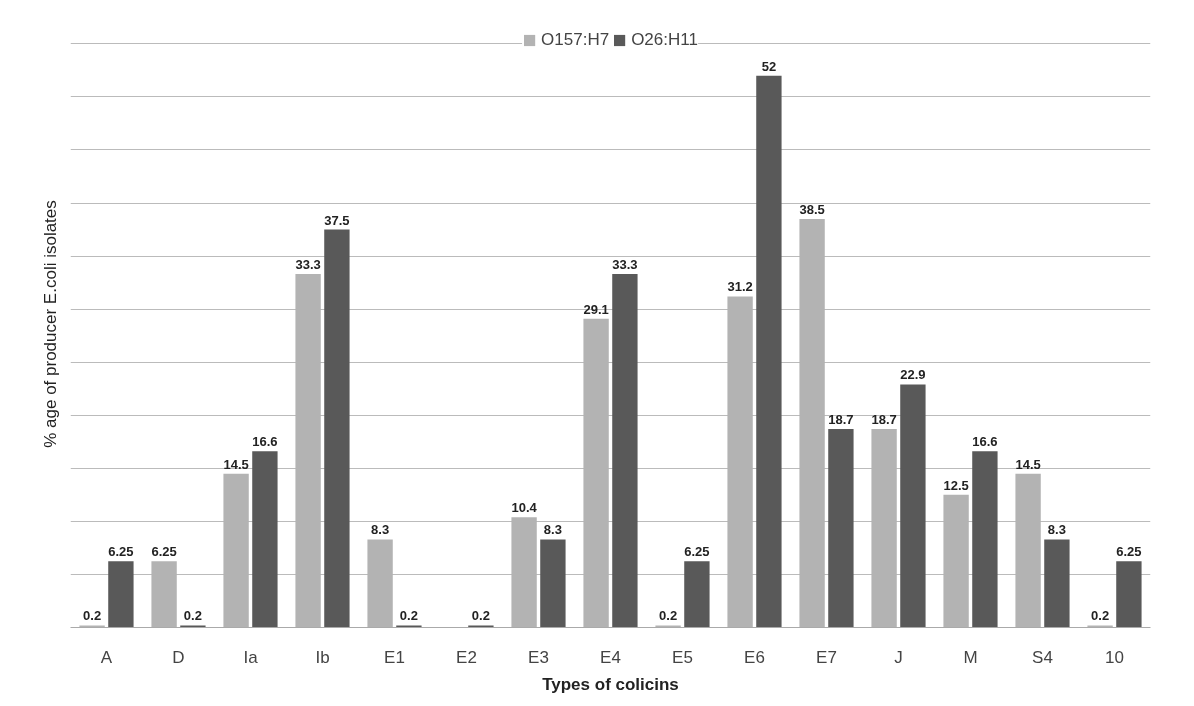  I want to click on x-tick-label: E5, so click(682, 657).